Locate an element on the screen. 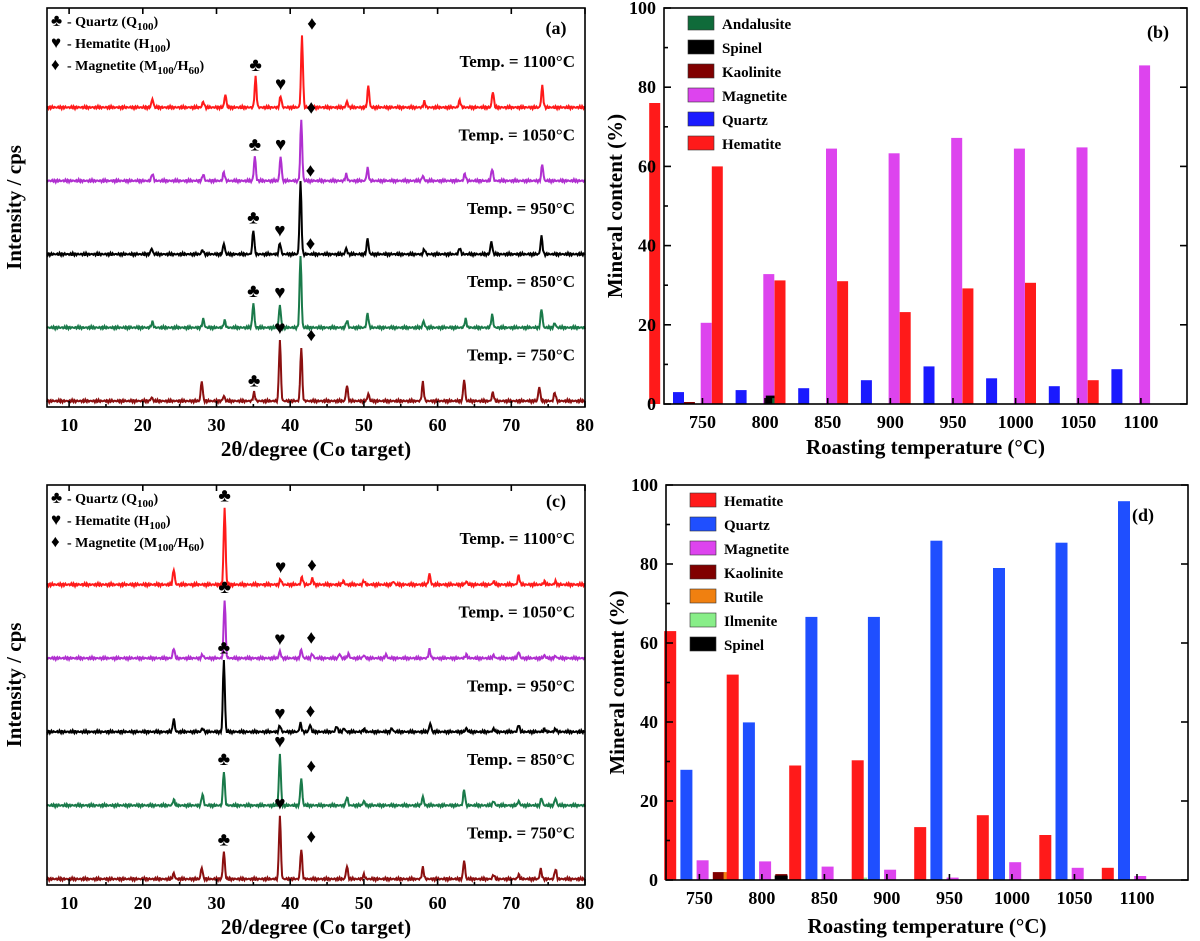 The height and width of the screenshot is (941, 1200). y-tick-label: 80 is located at coordinates (647, 87).